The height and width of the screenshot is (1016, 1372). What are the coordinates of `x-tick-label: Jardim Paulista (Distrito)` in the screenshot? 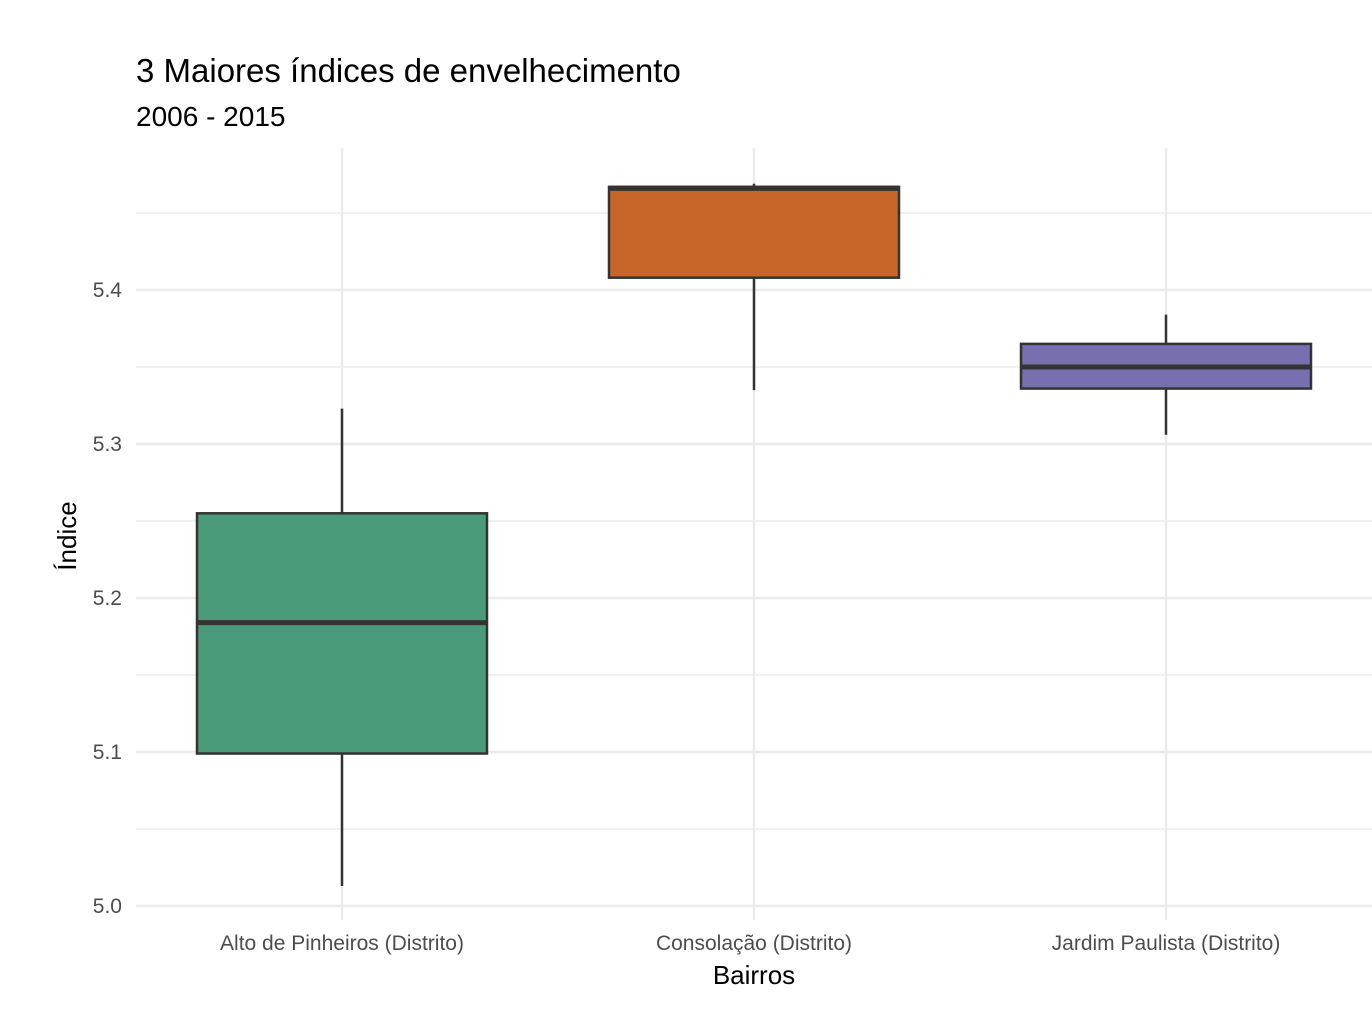 It's located at (1166, 943).